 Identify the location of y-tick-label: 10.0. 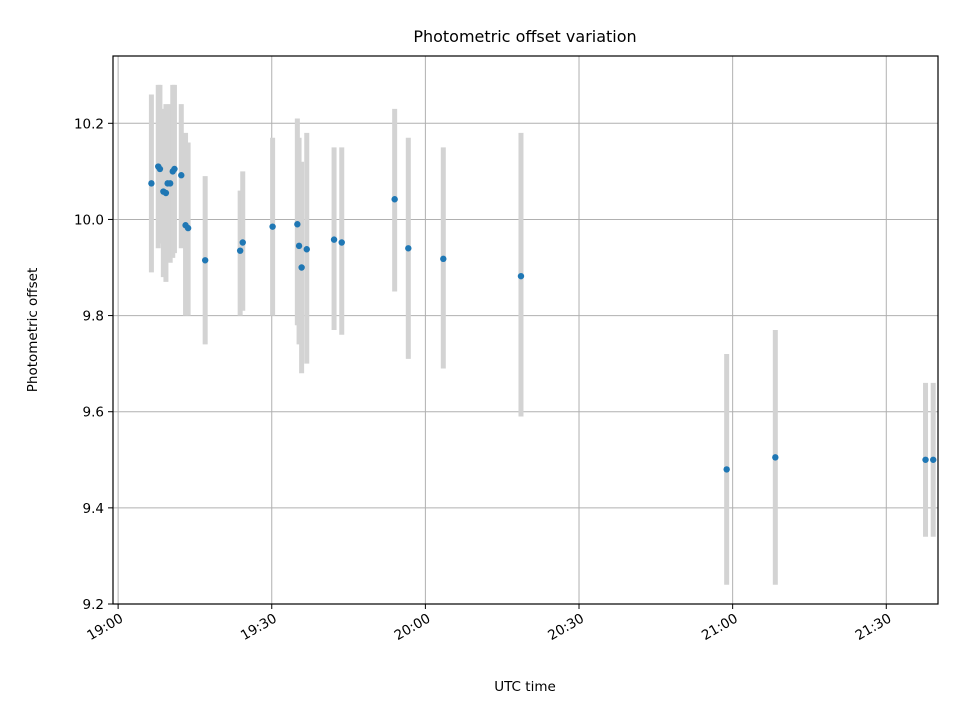
(89, 220).